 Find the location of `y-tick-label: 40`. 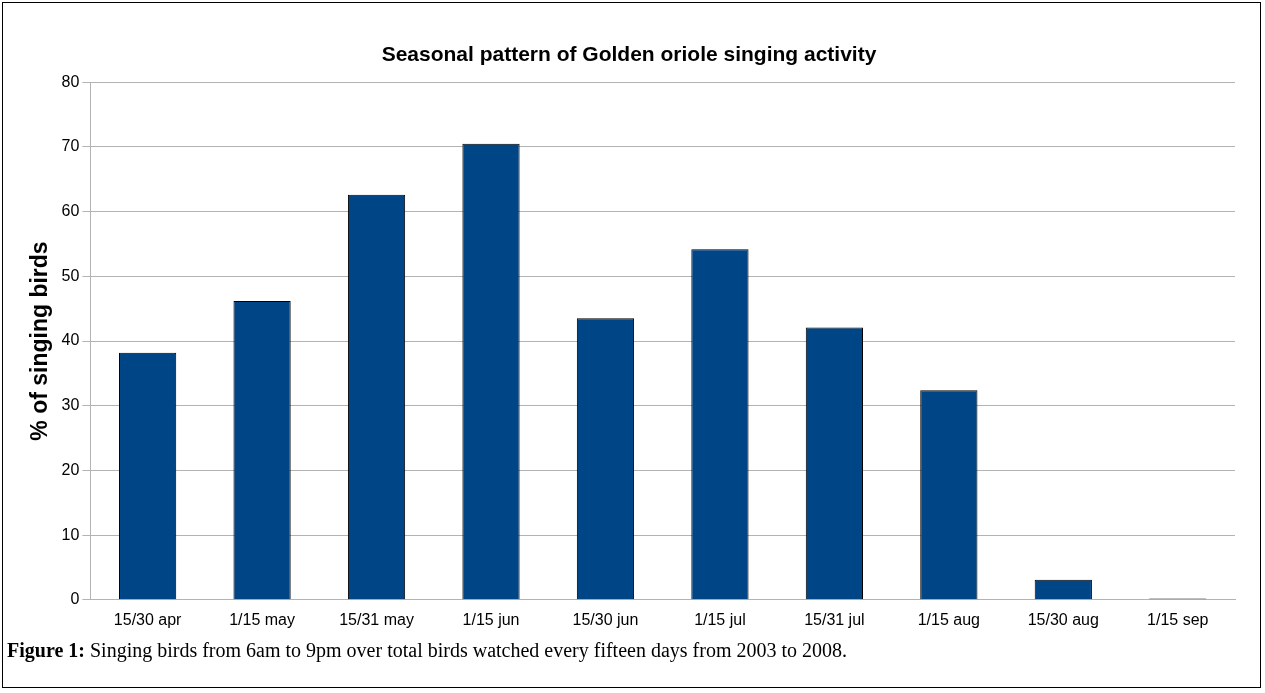

y-tick-label: 40 is located at coordinates (70, 340).